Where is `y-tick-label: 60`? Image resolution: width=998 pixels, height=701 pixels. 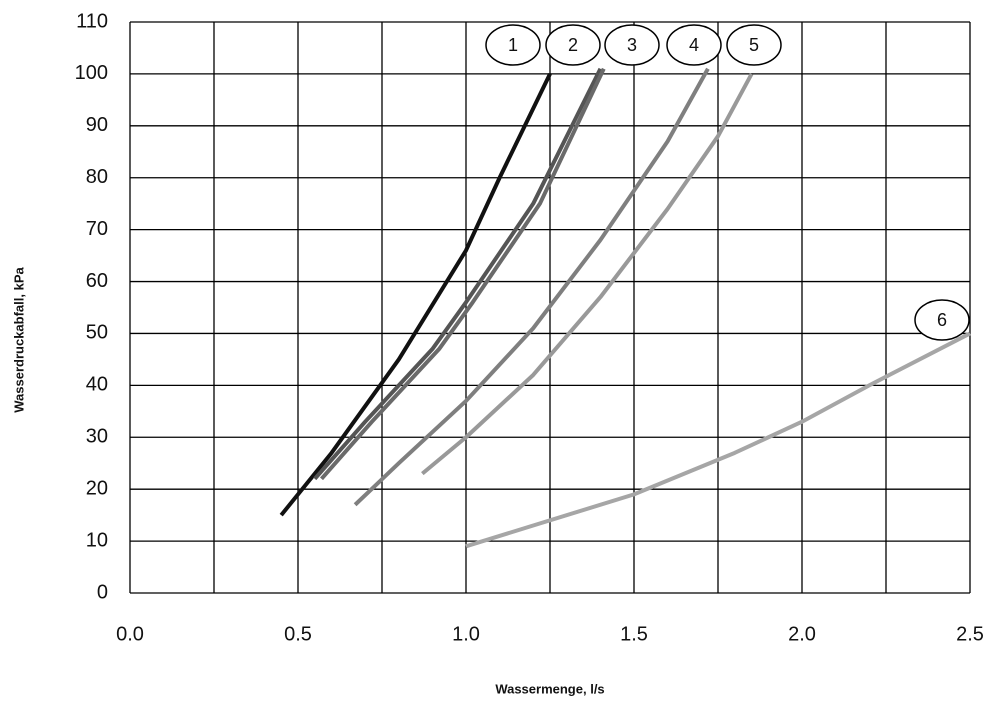 y-tick-label: 60 is located at coordinates (97, 281).